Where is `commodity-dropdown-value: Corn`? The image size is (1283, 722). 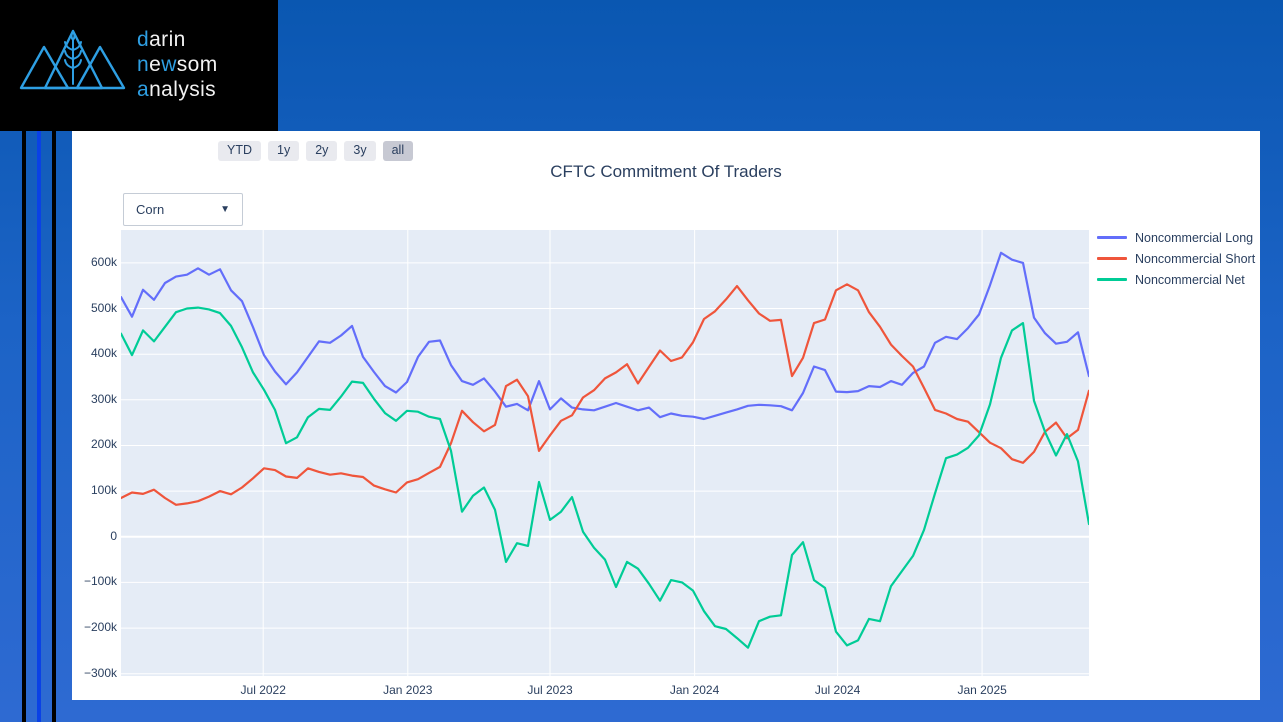 commodity-dropdown-value: Corn is located at coordinates (150, 209).